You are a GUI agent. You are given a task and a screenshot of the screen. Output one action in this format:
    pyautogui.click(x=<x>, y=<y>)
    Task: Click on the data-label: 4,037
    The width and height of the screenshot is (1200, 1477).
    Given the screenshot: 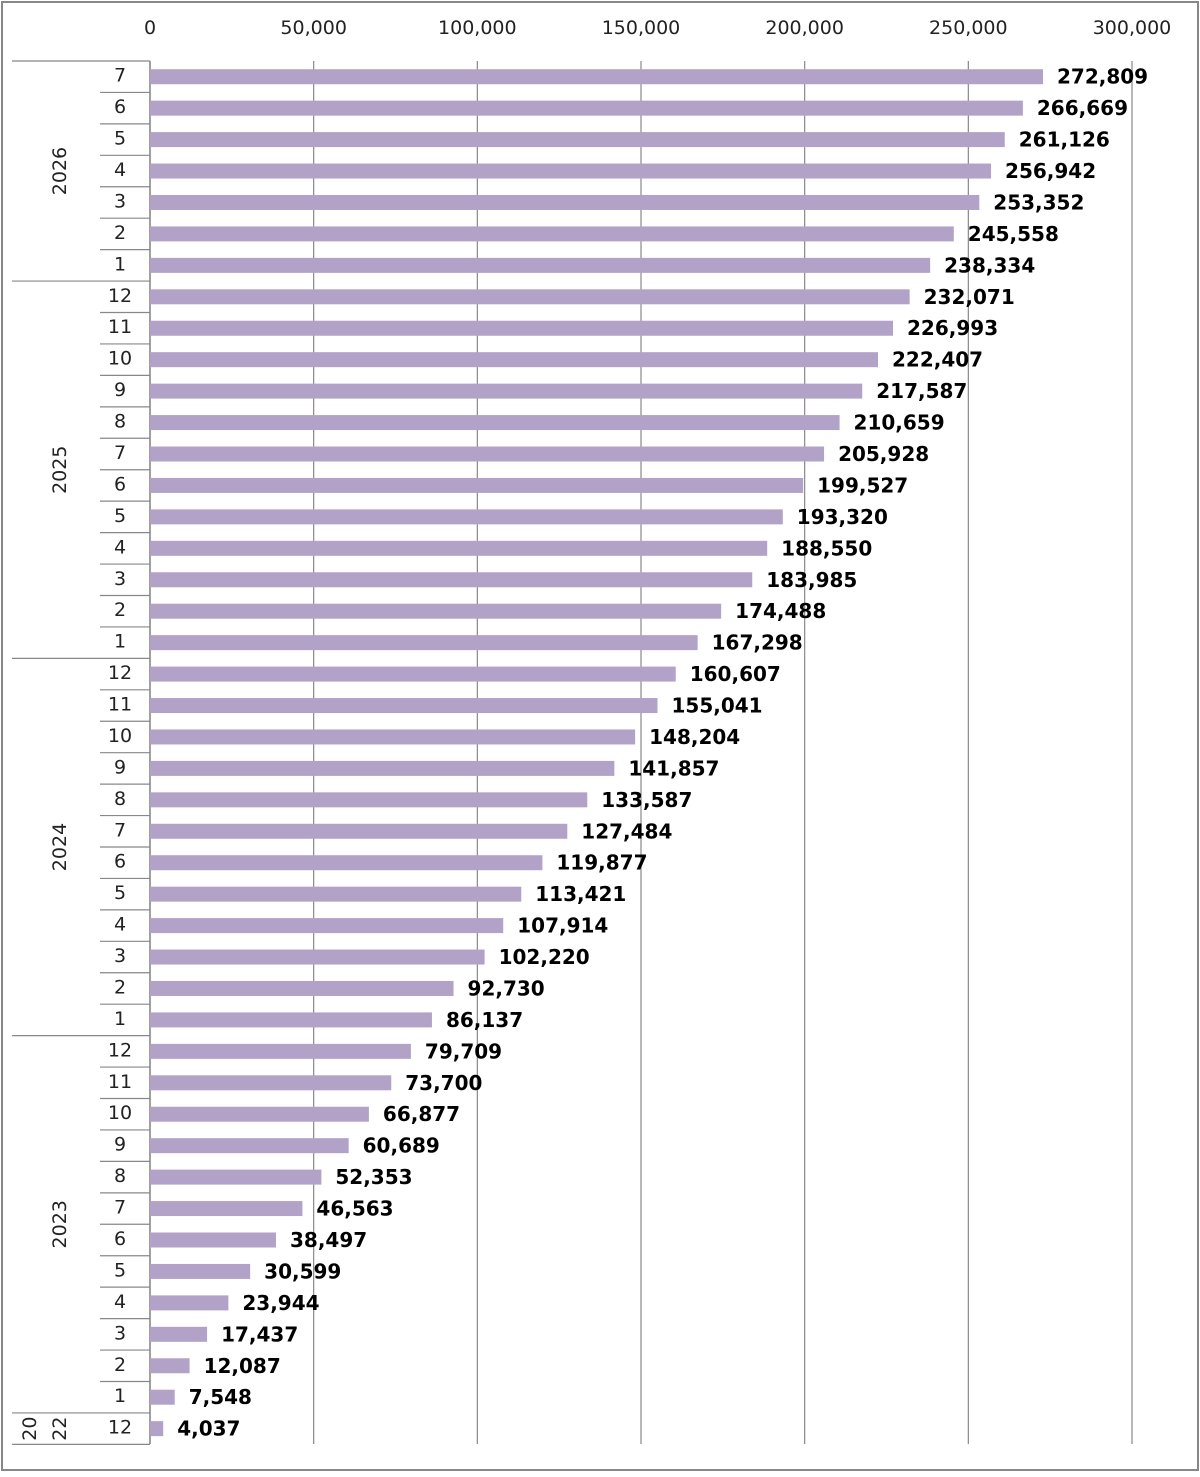 What is the action you would take?
    pyautogui.click(x=208, y=1429)
    